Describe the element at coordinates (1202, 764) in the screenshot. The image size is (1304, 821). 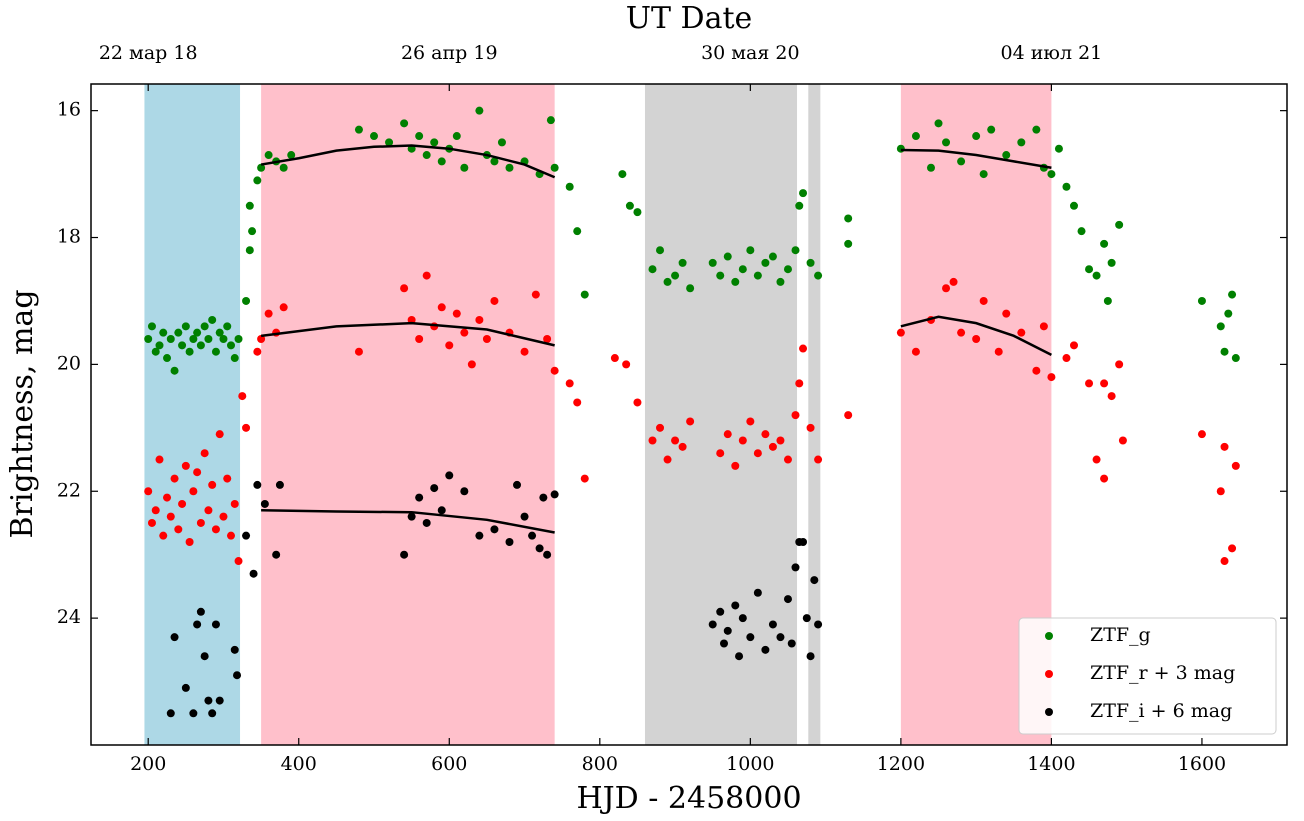
I see `x-tick-label: 1600` at that location.